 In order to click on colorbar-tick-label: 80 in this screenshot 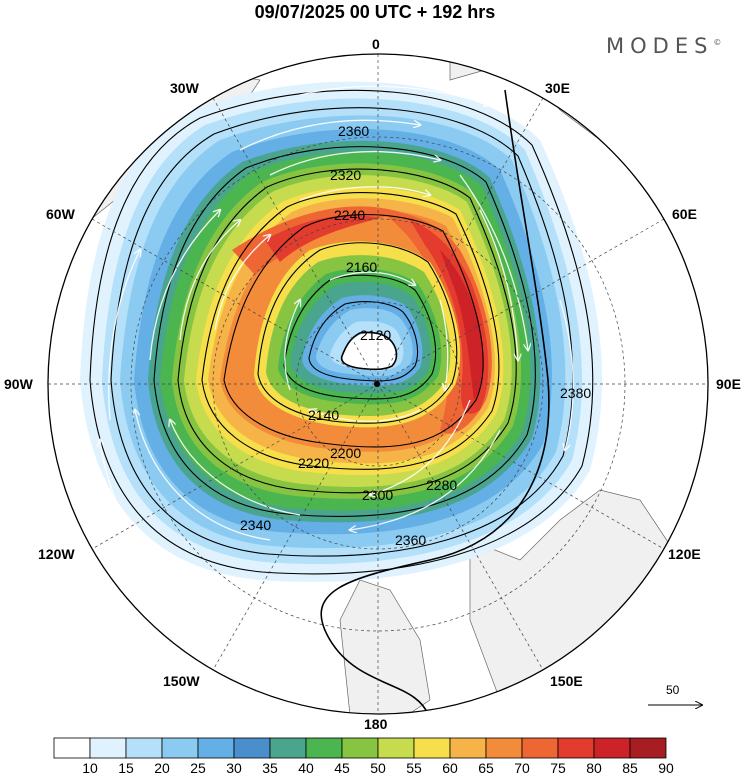, I will do `click(594, 768)`.